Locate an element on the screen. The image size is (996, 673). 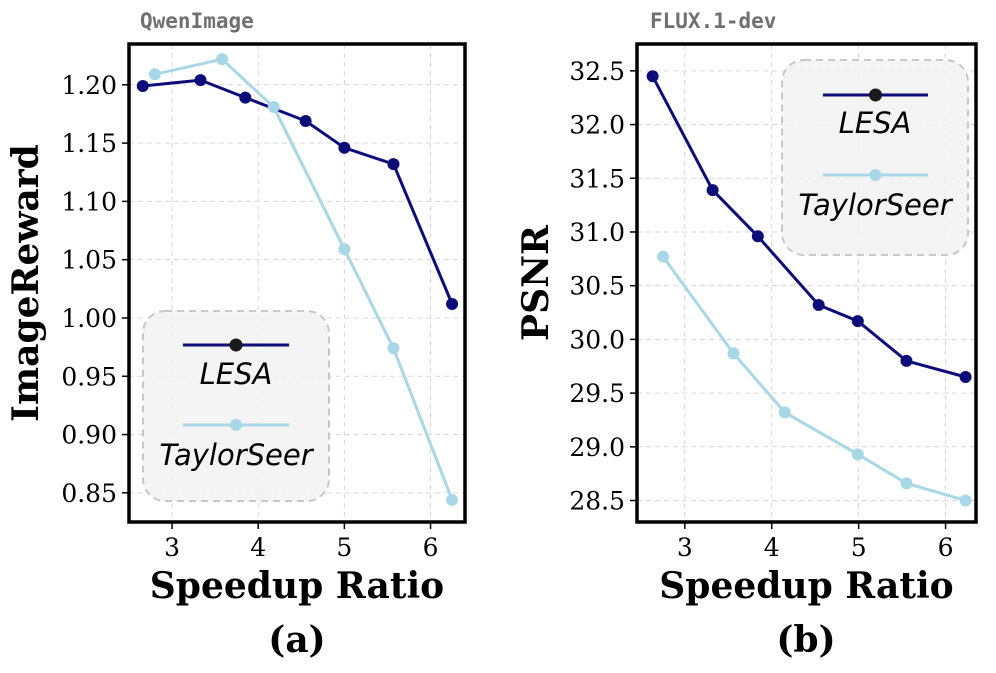
y-axis-label: PSNR is located at coordinates (536, 282).